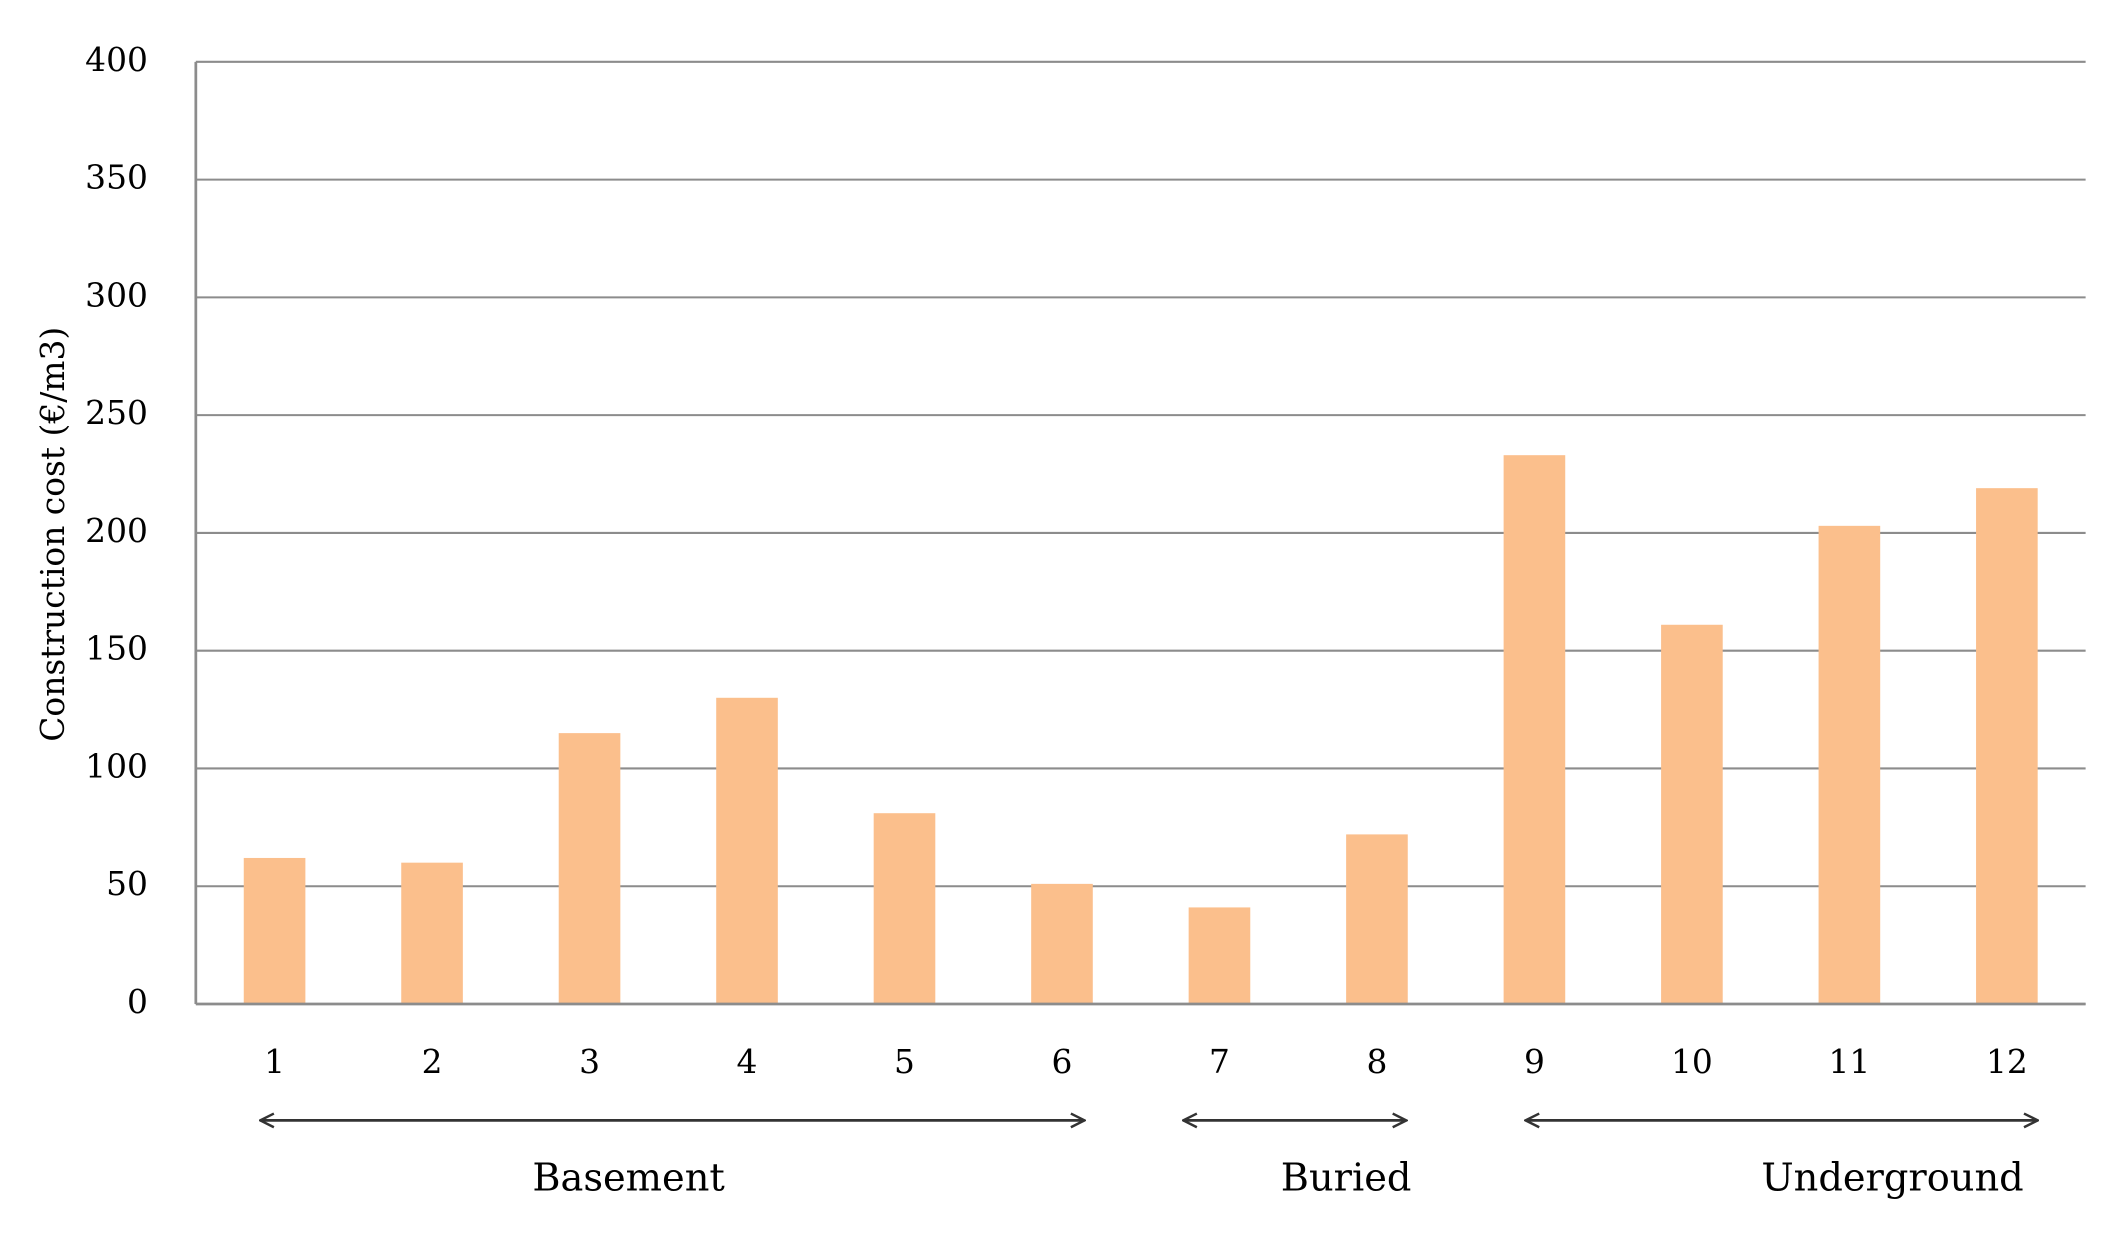  Describe the element at coordinates (1219, 1061) in the screenshot. I see `x-tick-label: 7` at that location.